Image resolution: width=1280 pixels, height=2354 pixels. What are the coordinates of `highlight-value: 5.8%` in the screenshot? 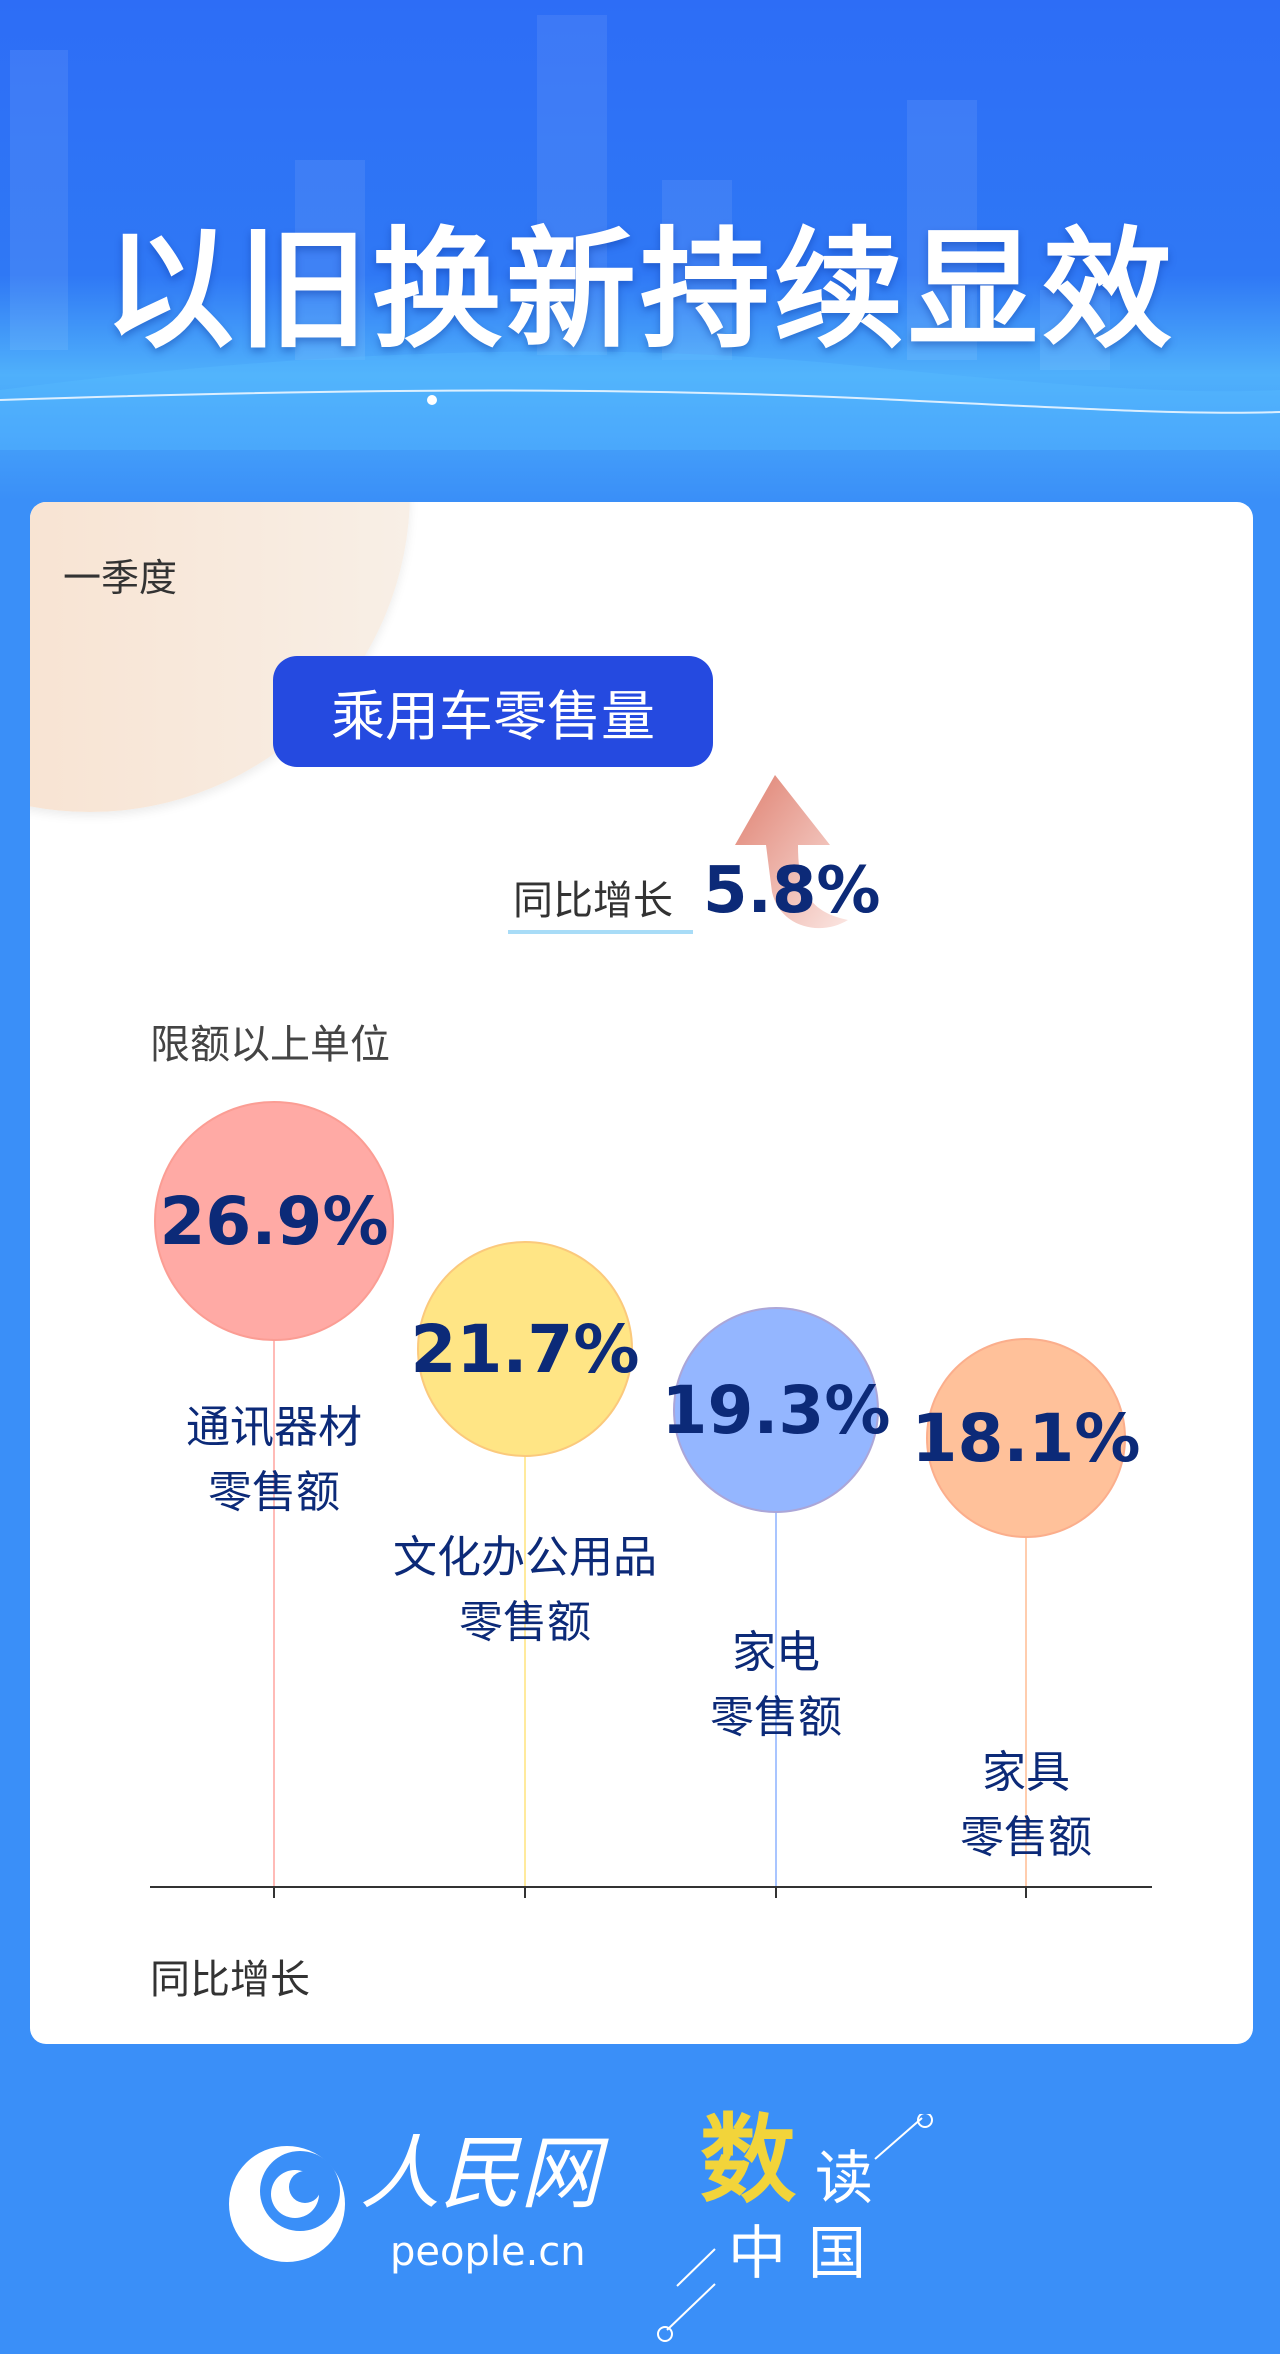 It's located at (792, 891).